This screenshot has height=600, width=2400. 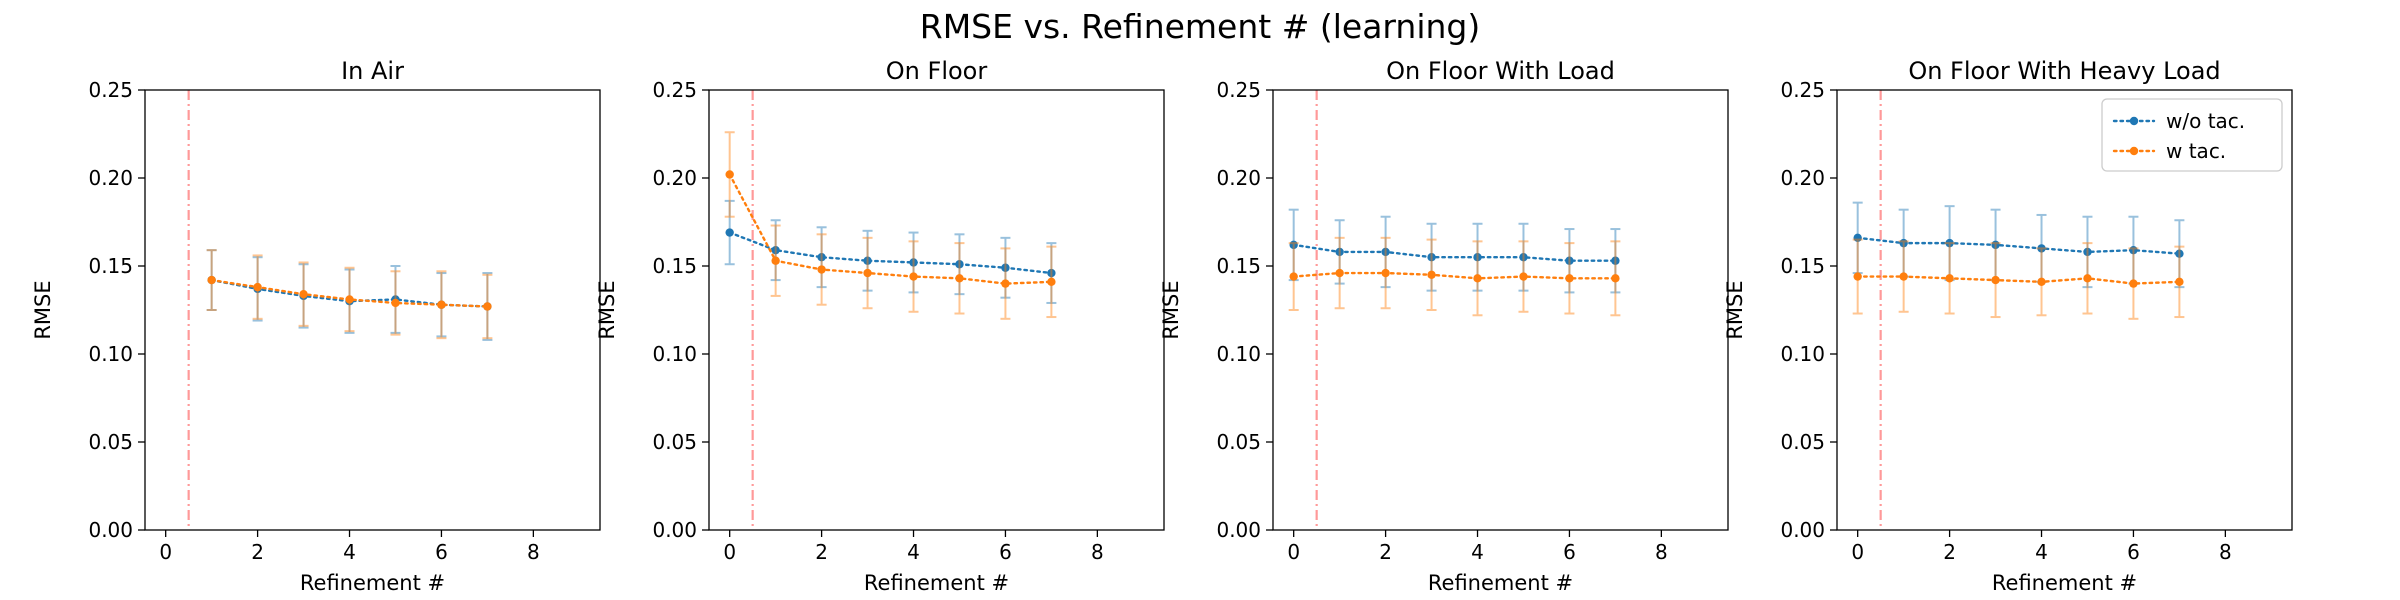 I want to click on panel-title: On Floor, so click(x=937, y=71).